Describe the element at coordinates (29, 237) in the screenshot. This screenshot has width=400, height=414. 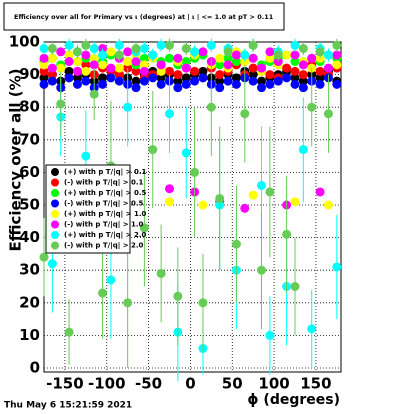
I see `y-tick-label: 40` at that location.